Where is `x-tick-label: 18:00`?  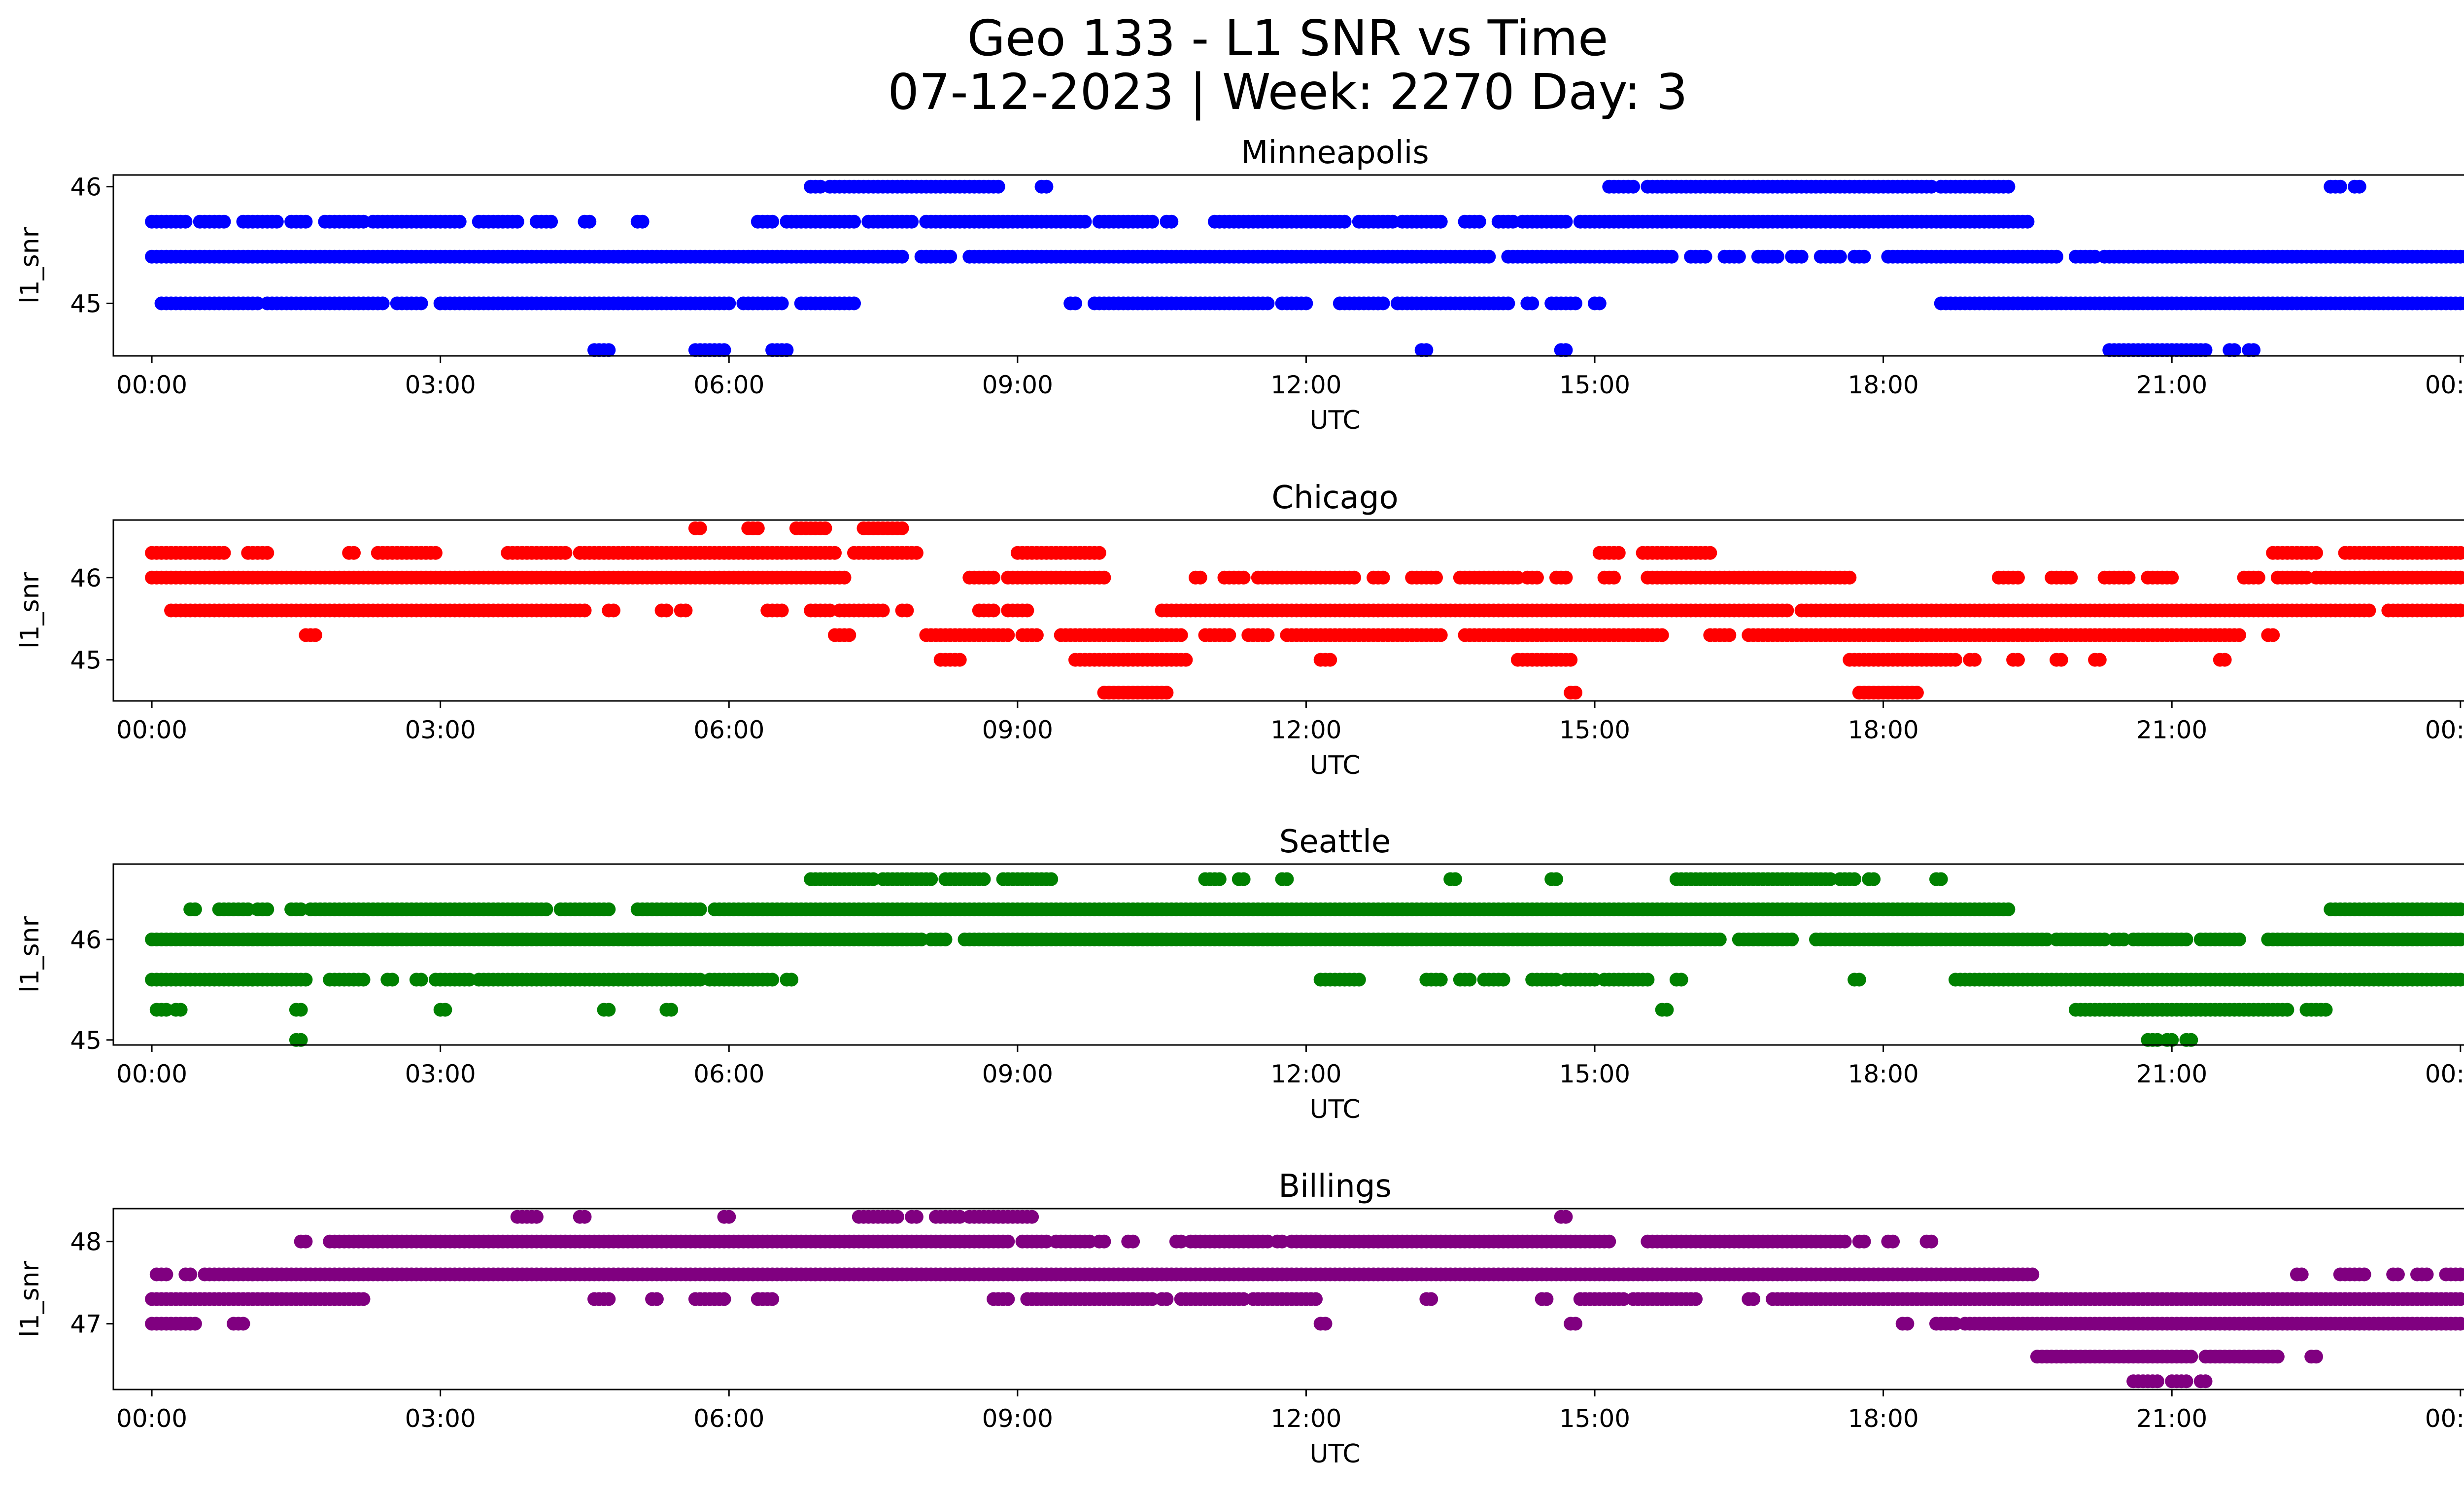 x-tick-label: 18:00 is located at coordinates (1883, 730).